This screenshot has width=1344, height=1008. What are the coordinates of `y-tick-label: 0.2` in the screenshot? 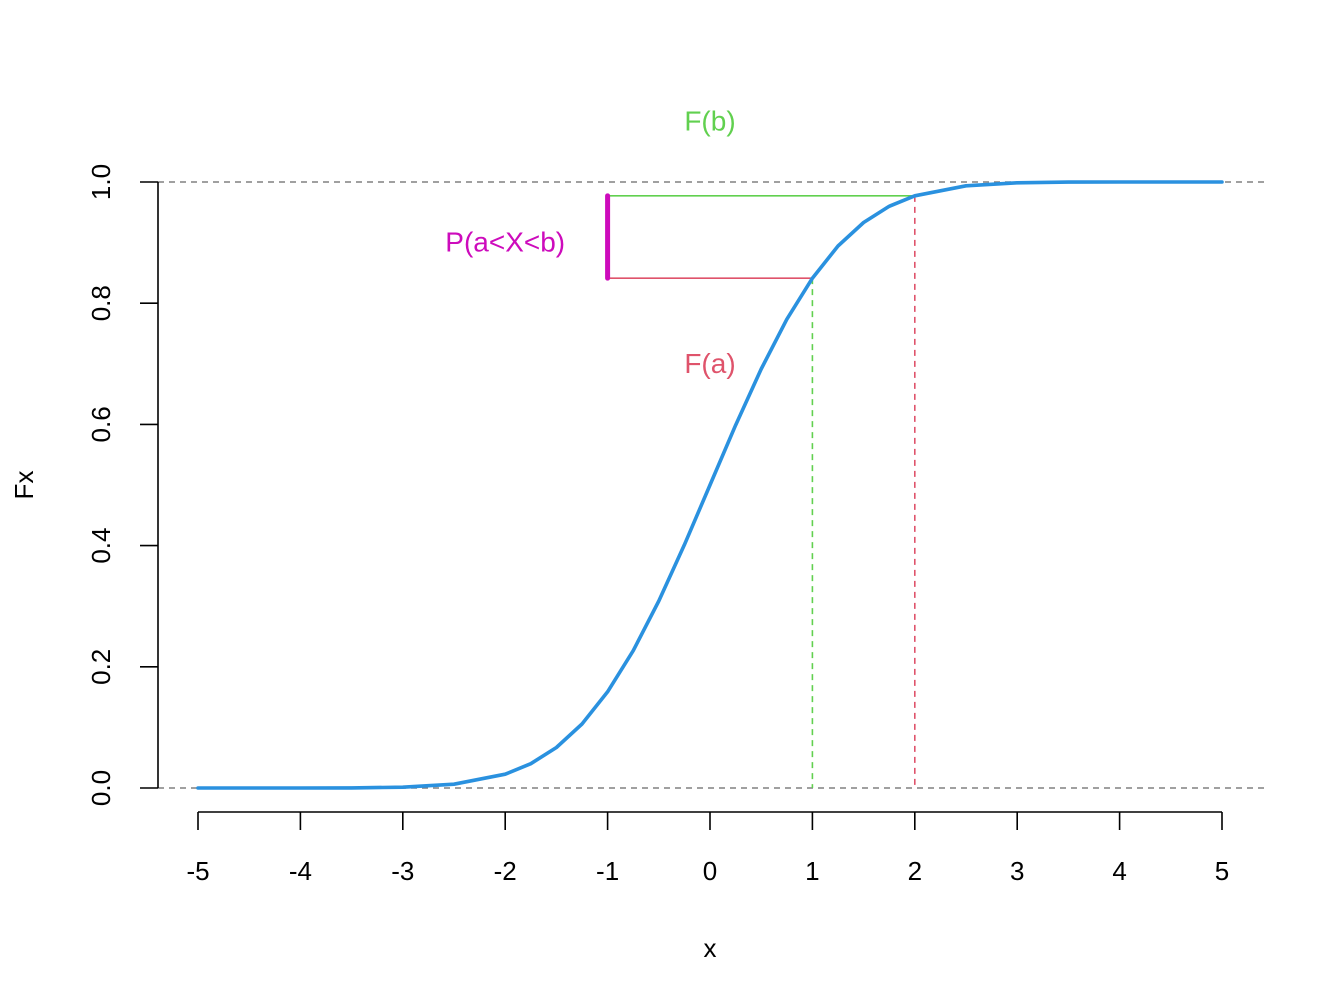 It's located at (101, 667).